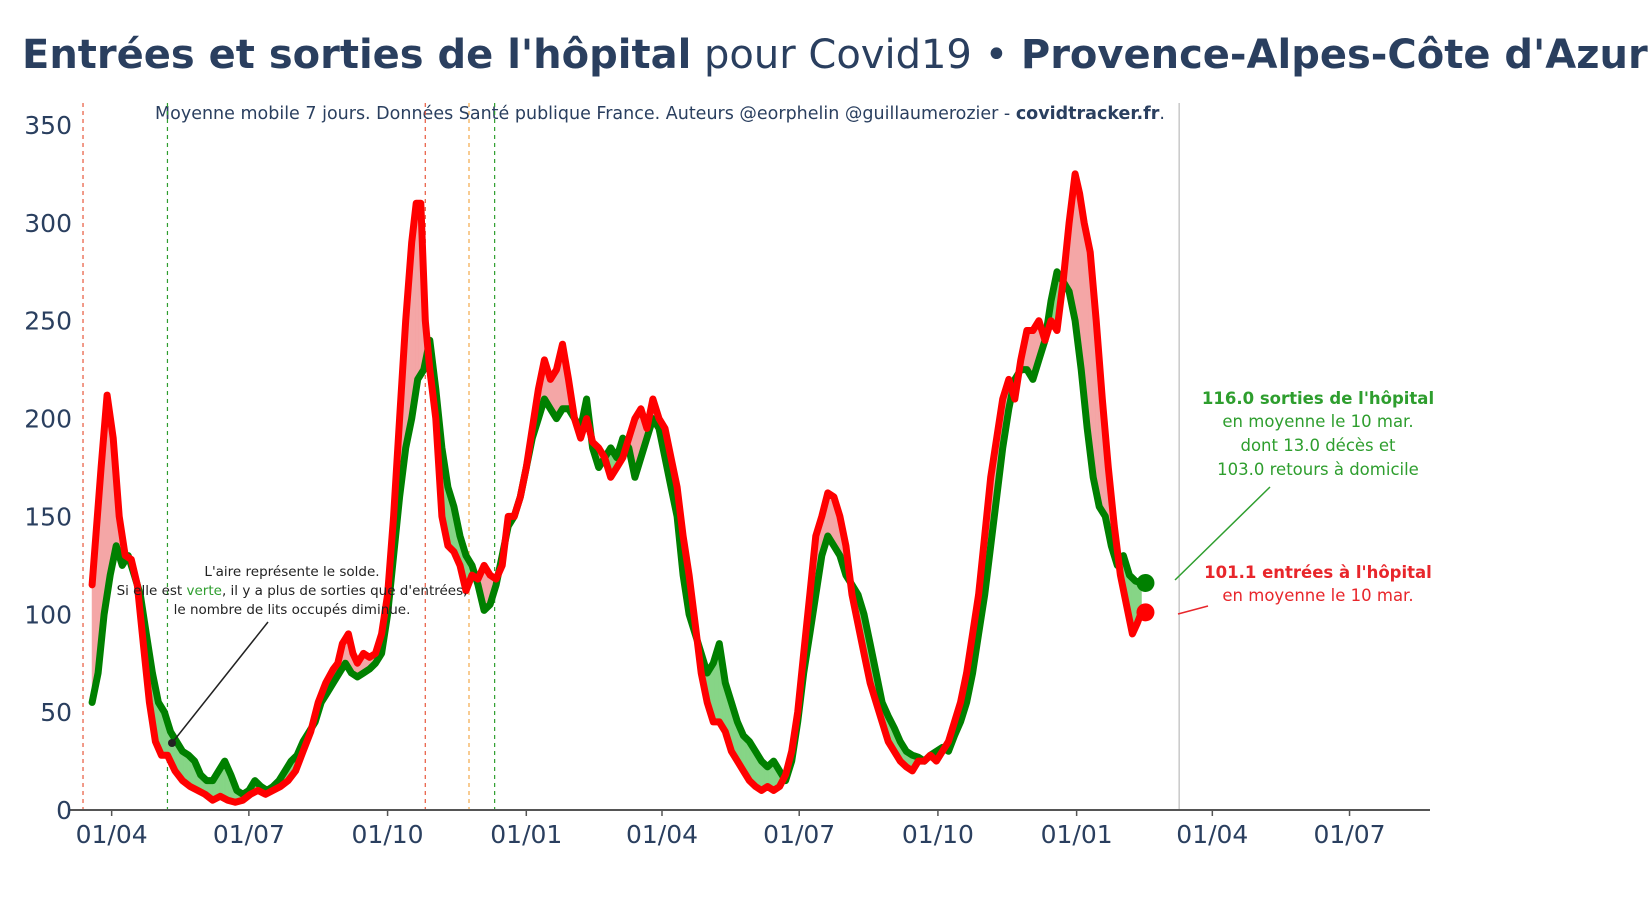  I want to click on y-tick-label: 350, so click(48, 125).